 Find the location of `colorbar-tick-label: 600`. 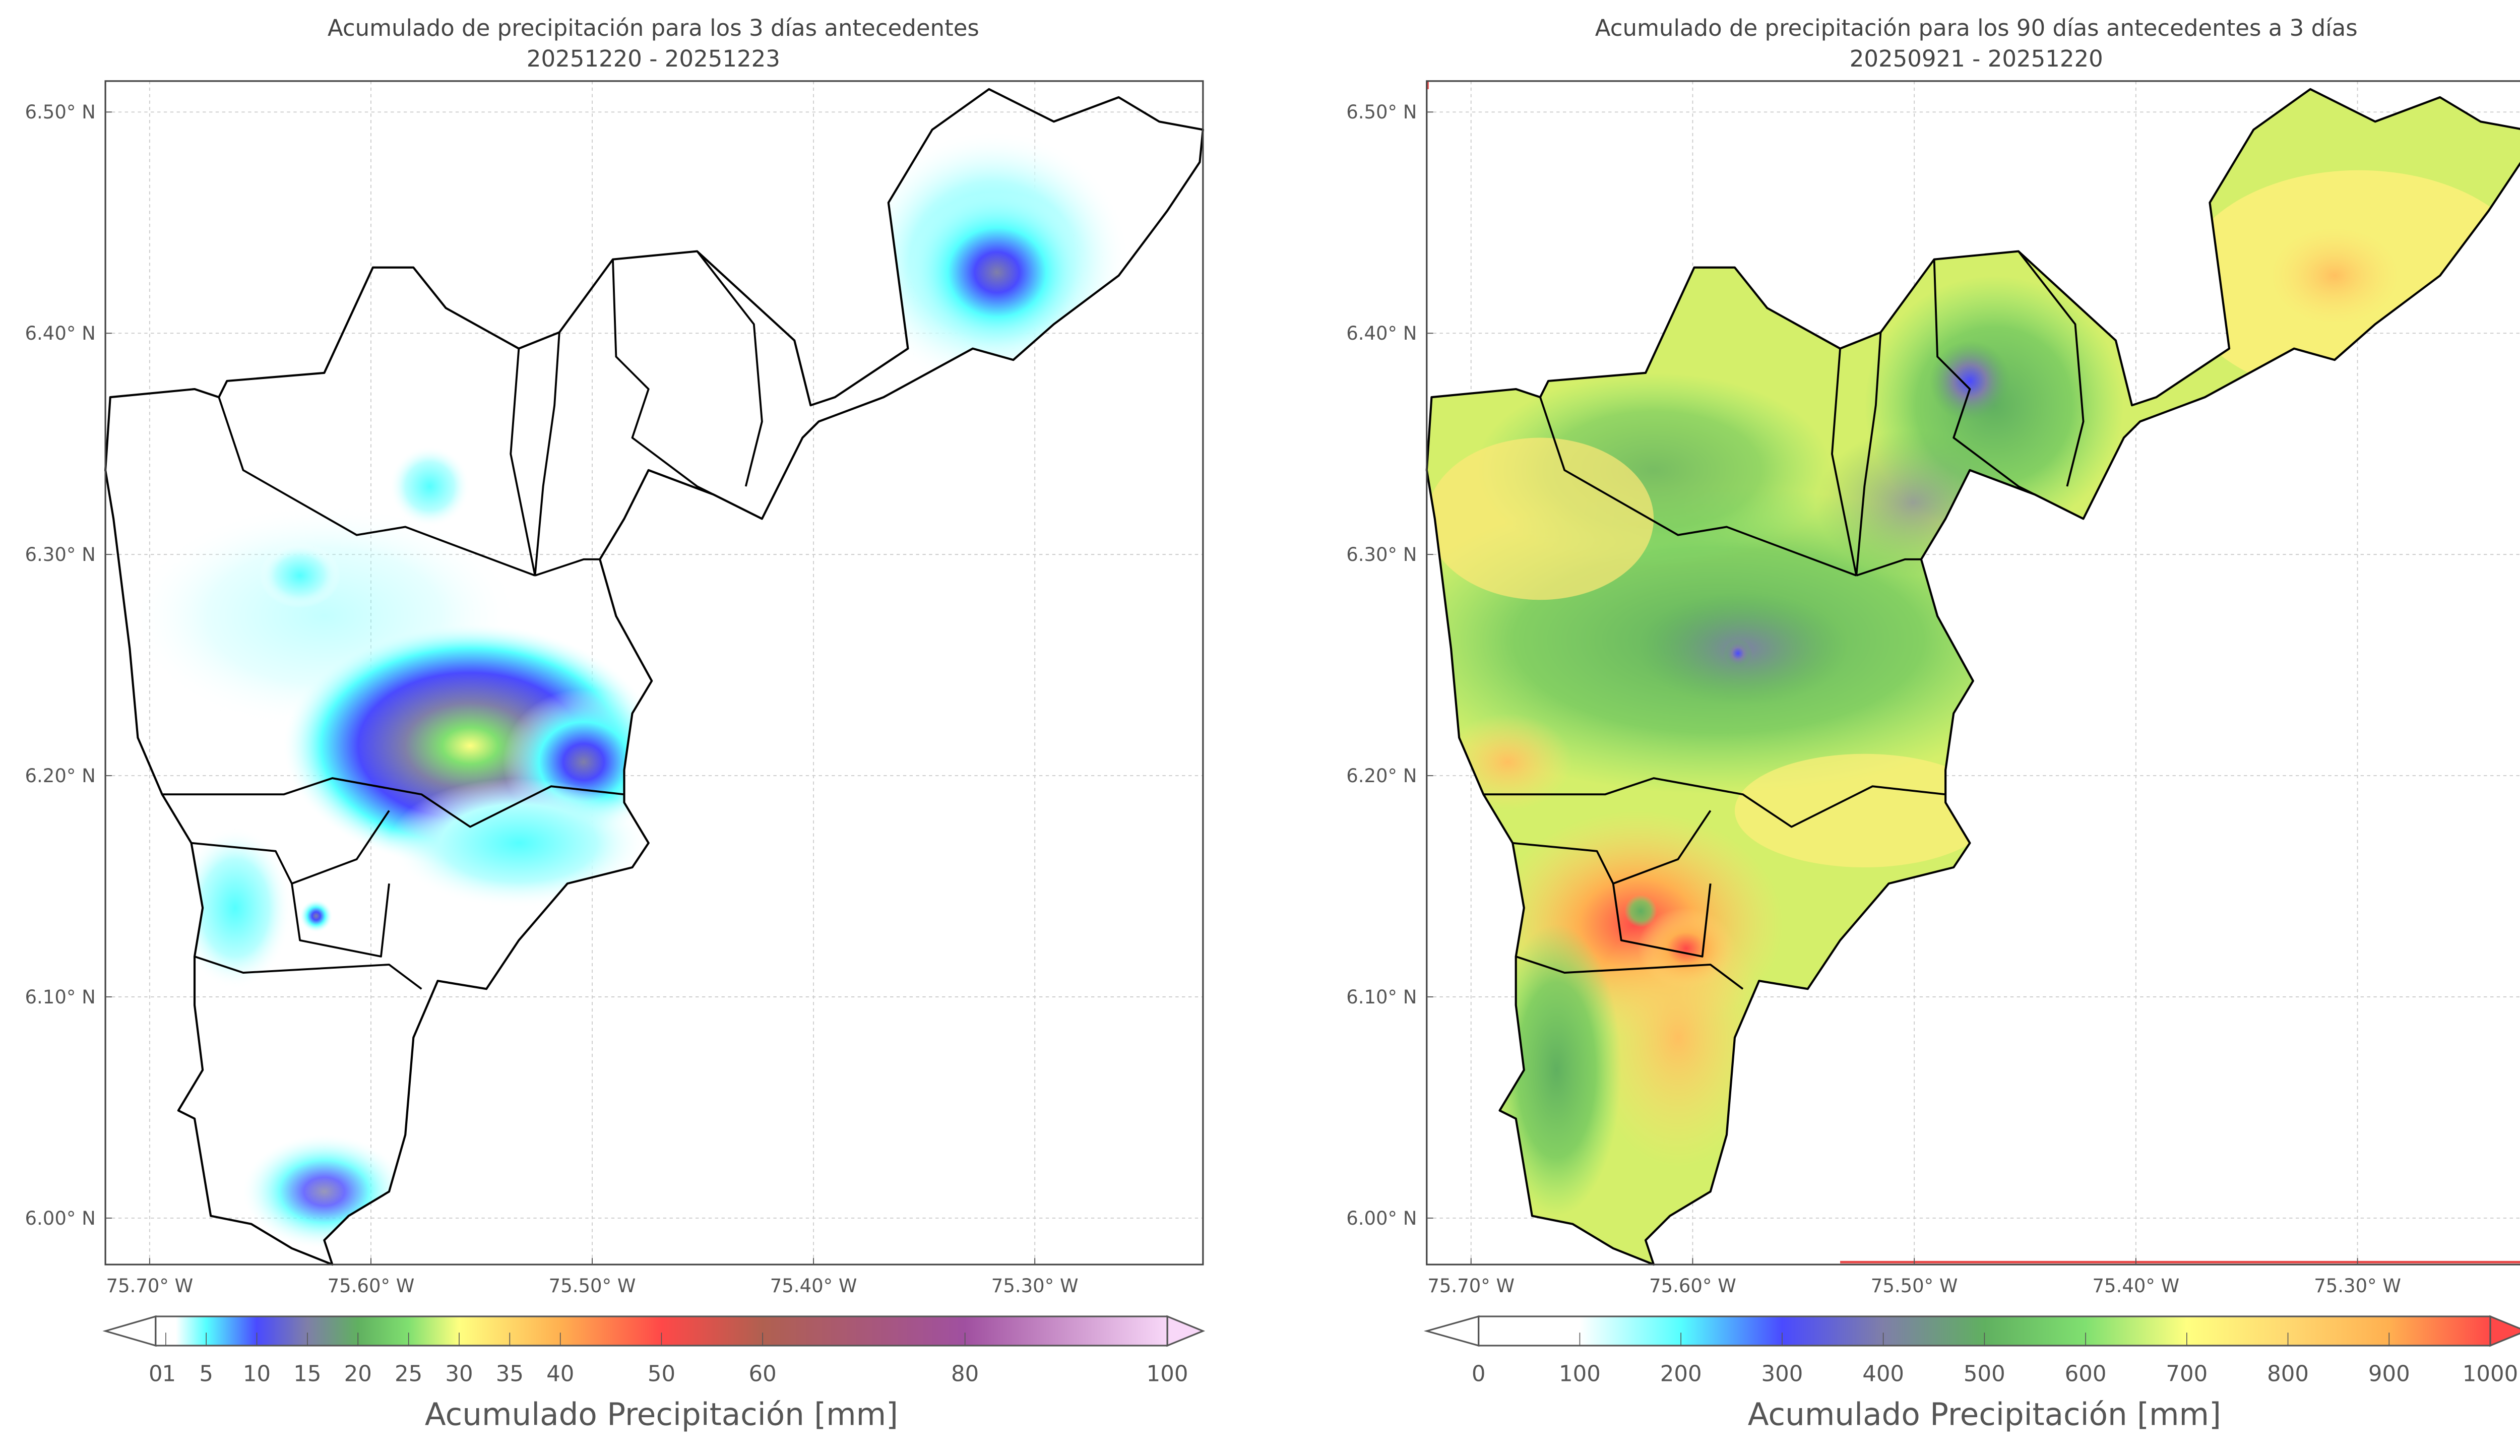

colorbar-tick-label: 600 is located at coordinates (2086, 1374).